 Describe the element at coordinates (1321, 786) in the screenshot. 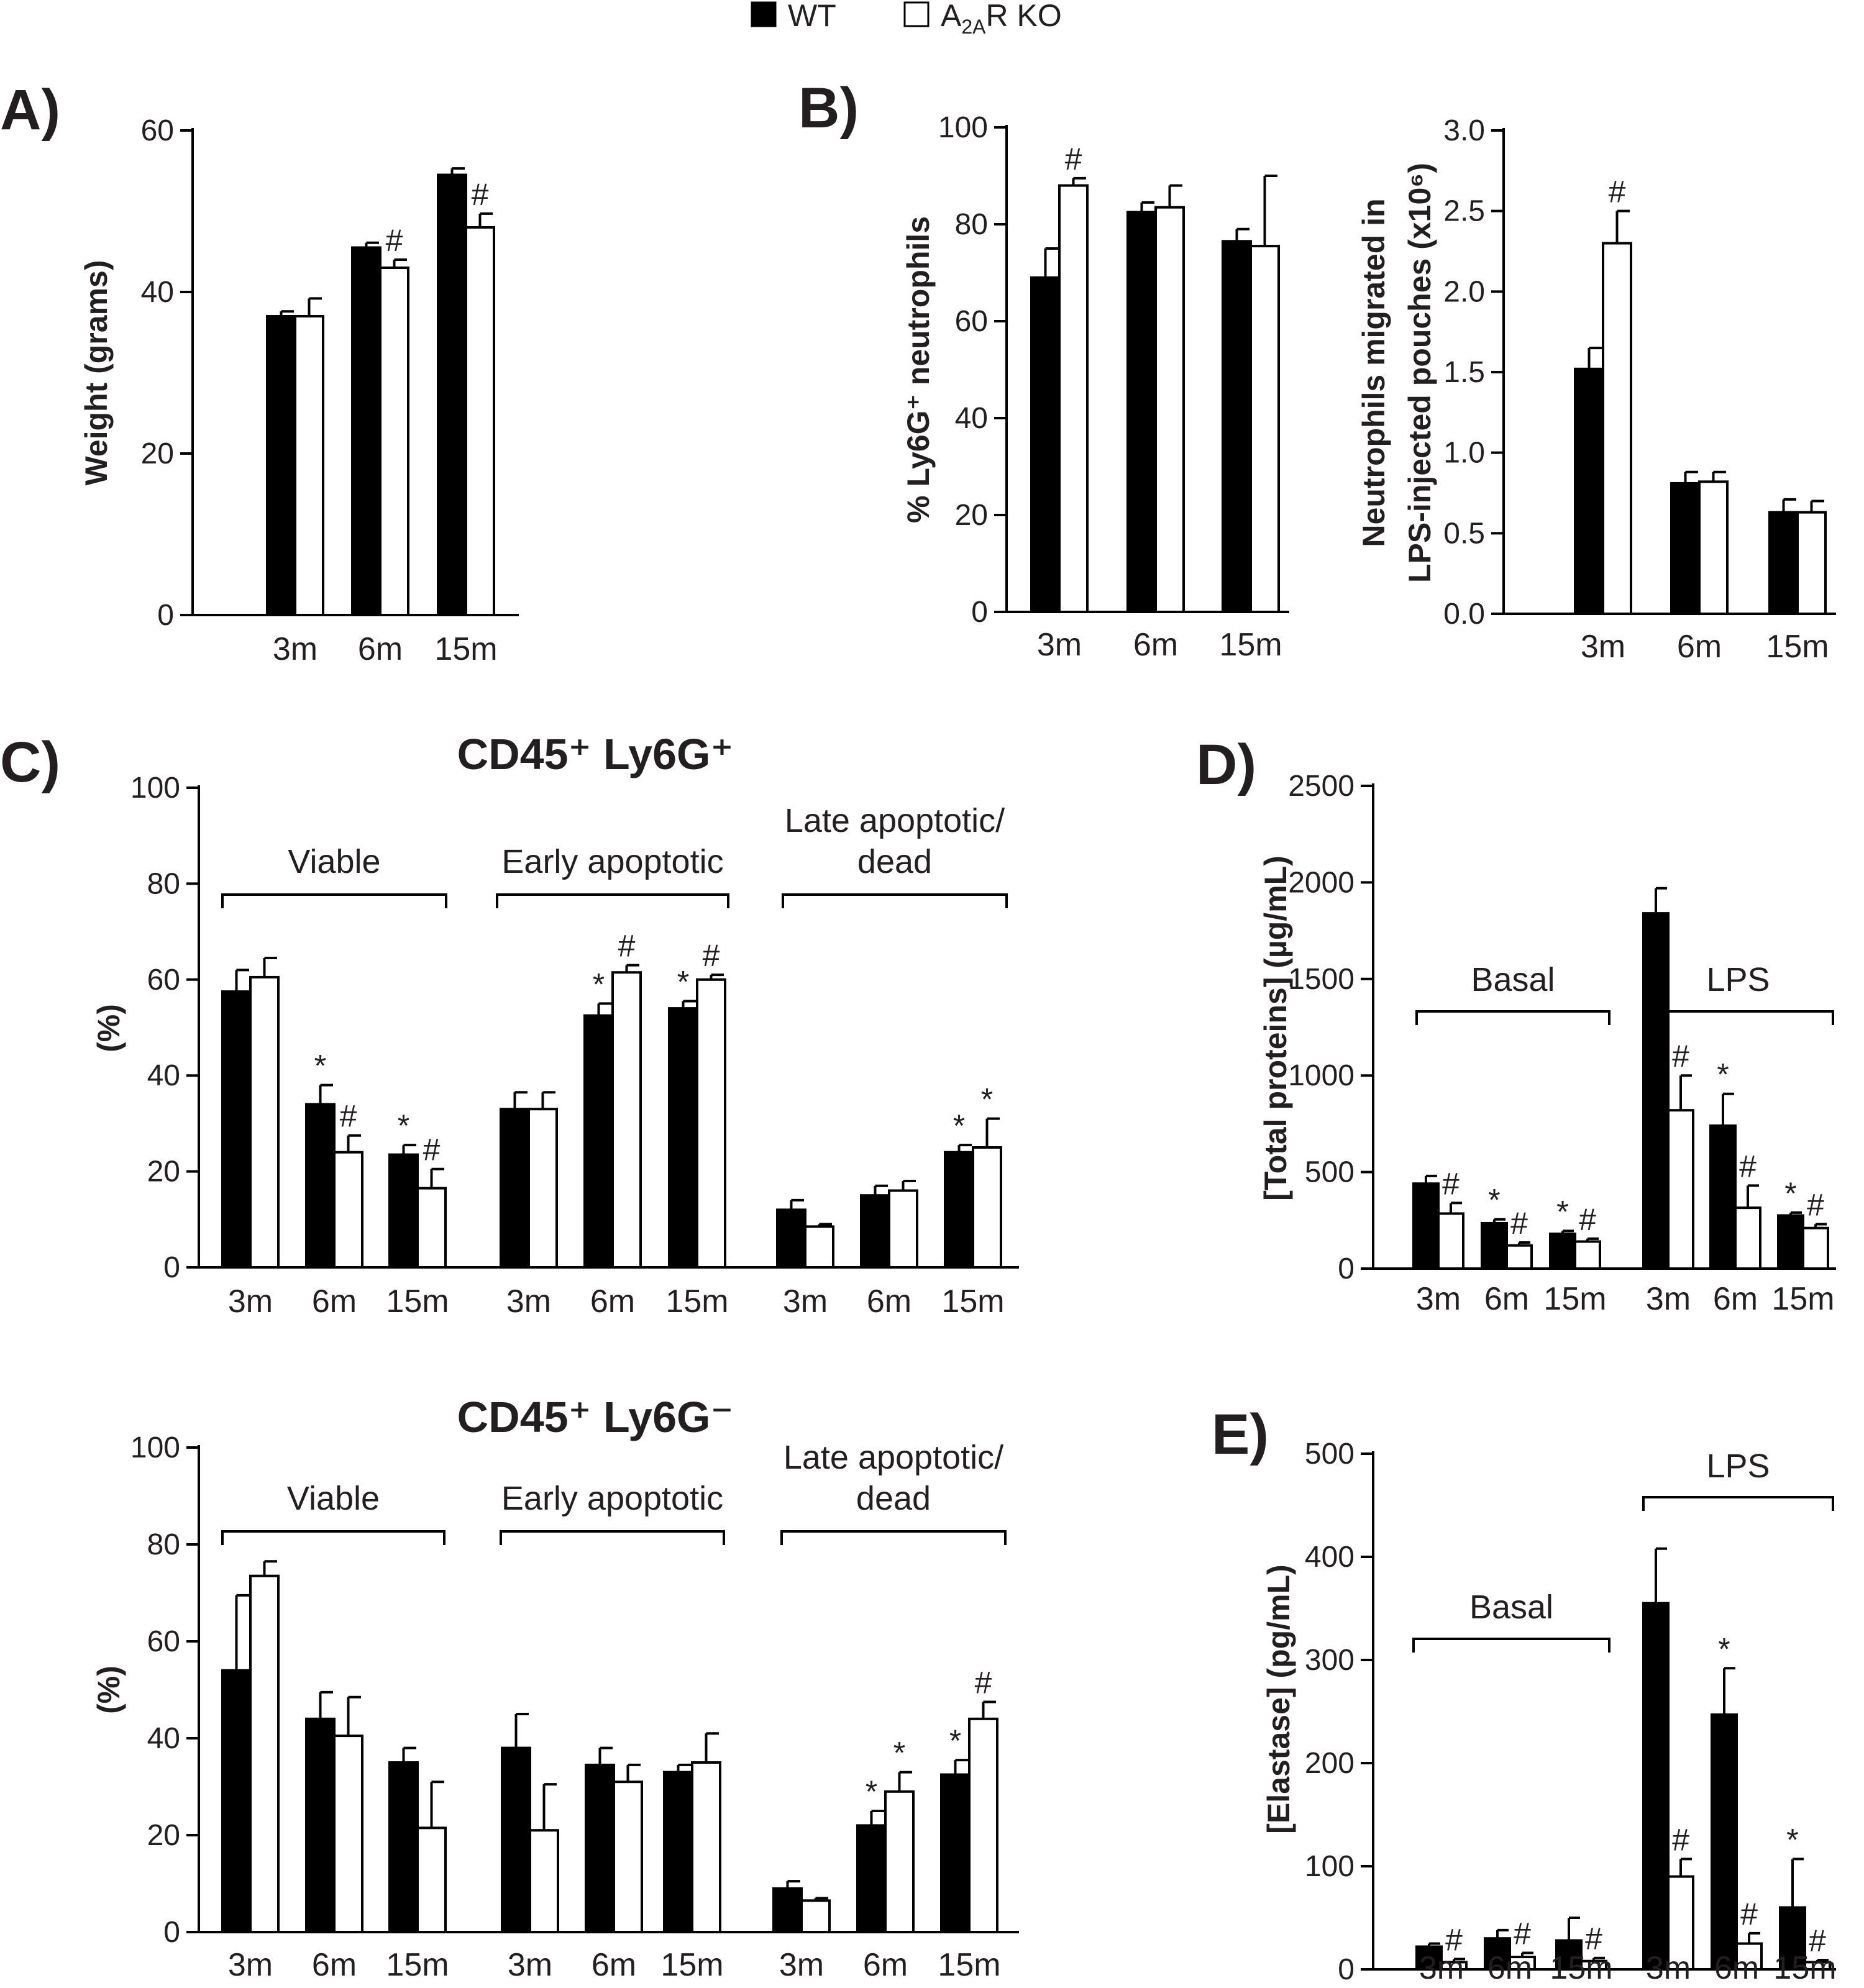

I see `y-tick-label: 2500` at that location.